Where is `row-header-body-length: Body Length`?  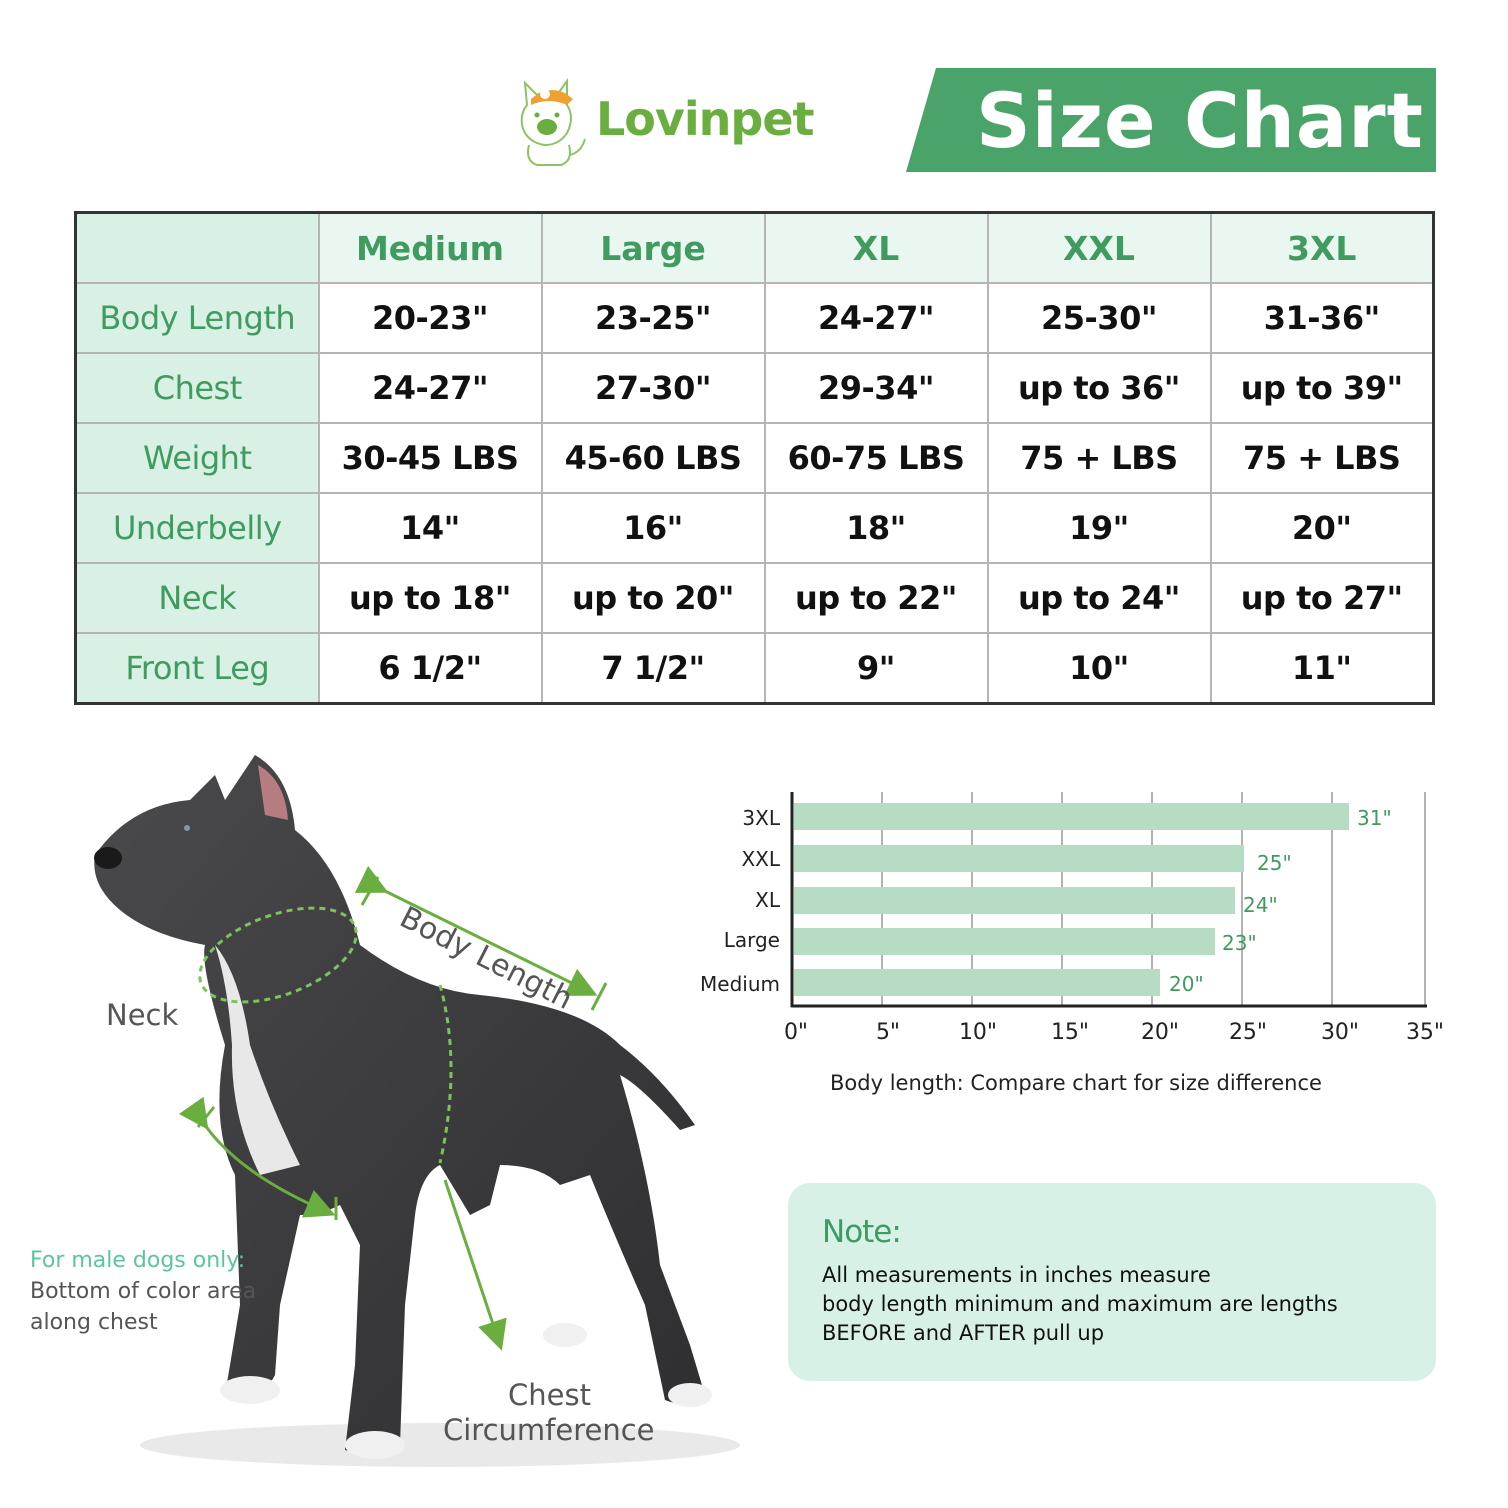 row-header-body-length: Body Length is located at coordinates (197, 318).